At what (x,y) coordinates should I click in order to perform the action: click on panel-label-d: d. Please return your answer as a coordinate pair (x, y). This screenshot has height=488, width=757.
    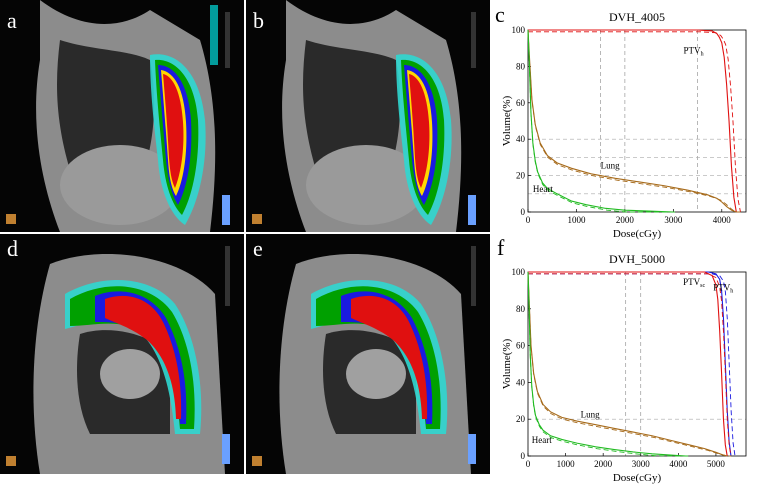
    Looking at the image, I should click on (12, 248).